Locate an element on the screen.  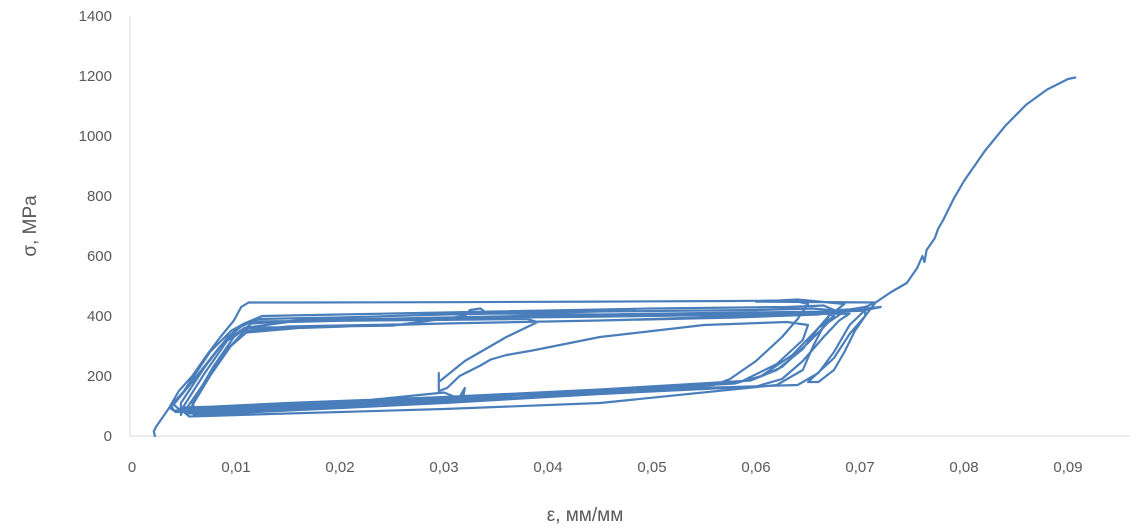
x-tick-label: 0,08 is located at coordinates (963, 467).